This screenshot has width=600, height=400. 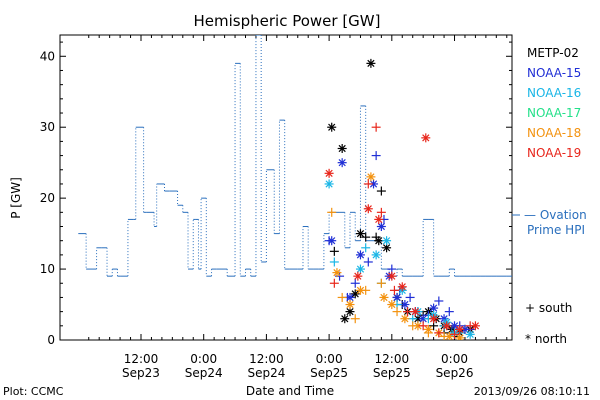 What do you see at coordinates (556, 230) in the screenshot?
I see `legend-ovation-line2: Prime HPI` at bounding box center [556, 230].